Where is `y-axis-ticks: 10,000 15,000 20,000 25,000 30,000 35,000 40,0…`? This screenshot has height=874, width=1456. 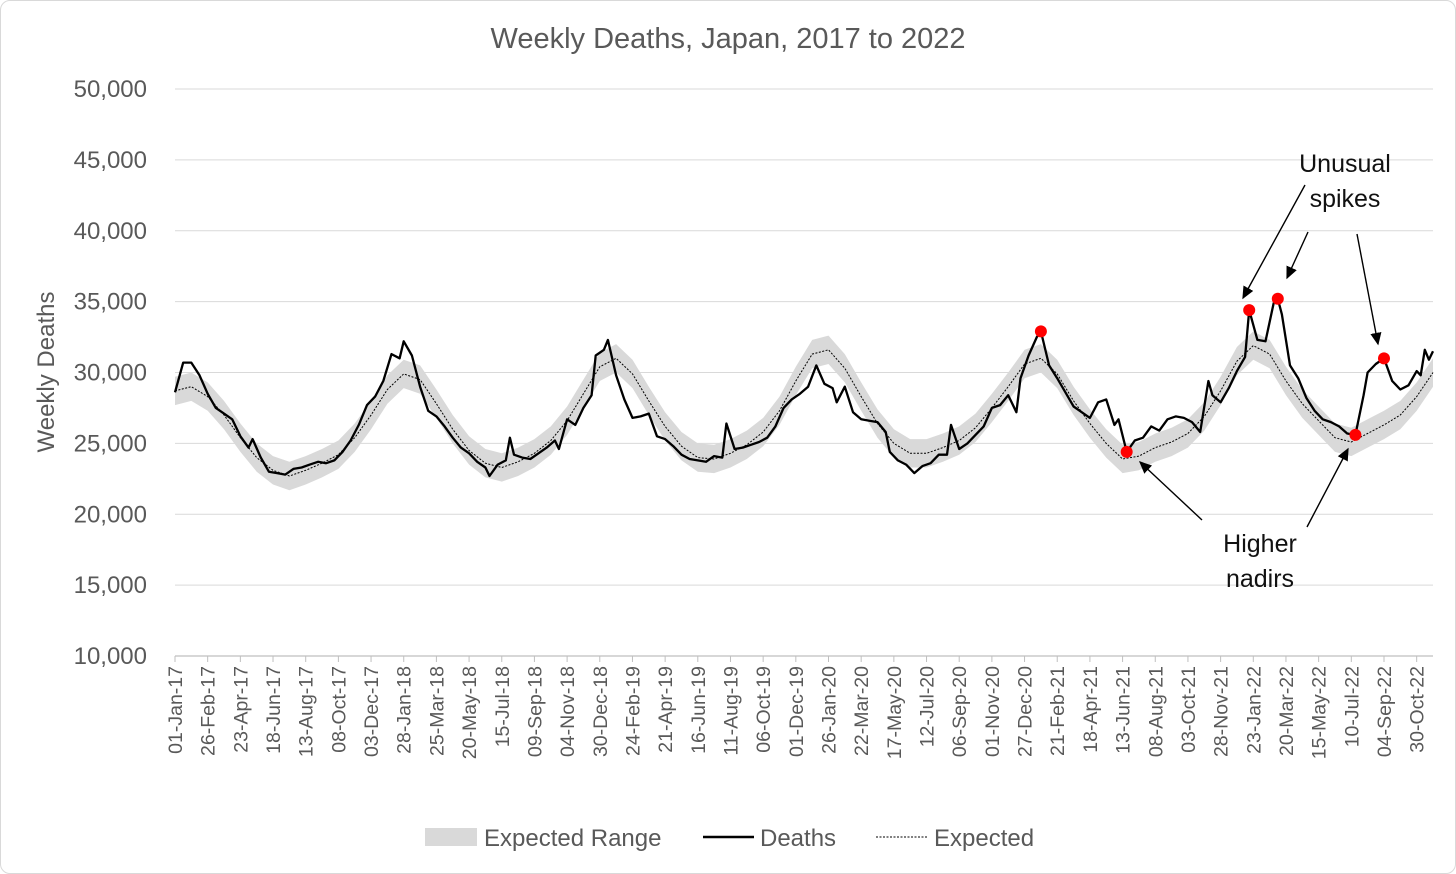
y-axis-ticks: 10,000 15,000 20,000 25,000 30,000 35,000 40,0… is located at coordinates (110, 373).